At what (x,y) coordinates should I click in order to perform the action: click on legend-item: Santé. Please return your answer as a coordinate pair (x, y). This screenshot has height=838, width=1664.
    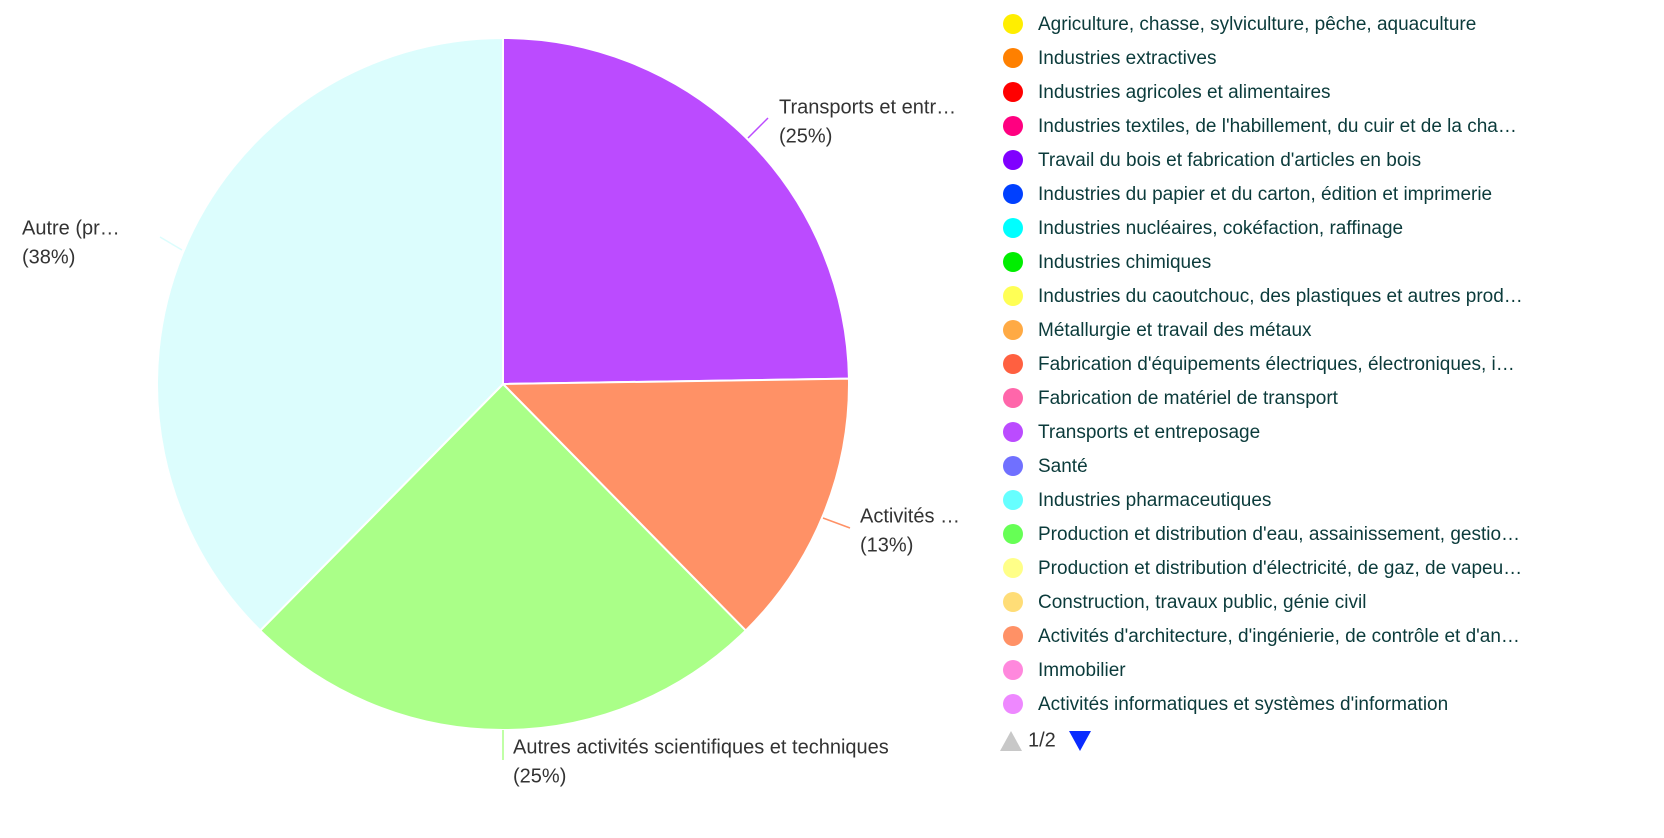
    Looking at the image, I should click on (1045, 466).